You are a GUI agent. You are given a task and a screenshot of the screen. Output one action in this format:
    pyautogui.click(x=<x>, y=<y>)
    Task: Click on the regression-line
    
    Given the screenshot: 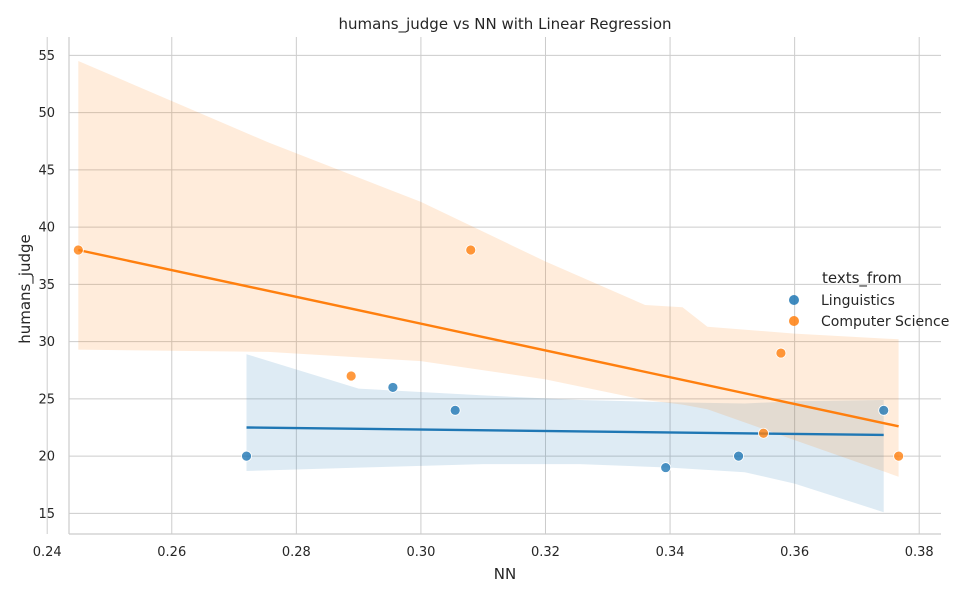 What is the action you would take?
    pyautogui.click(x=565, y=431)
    